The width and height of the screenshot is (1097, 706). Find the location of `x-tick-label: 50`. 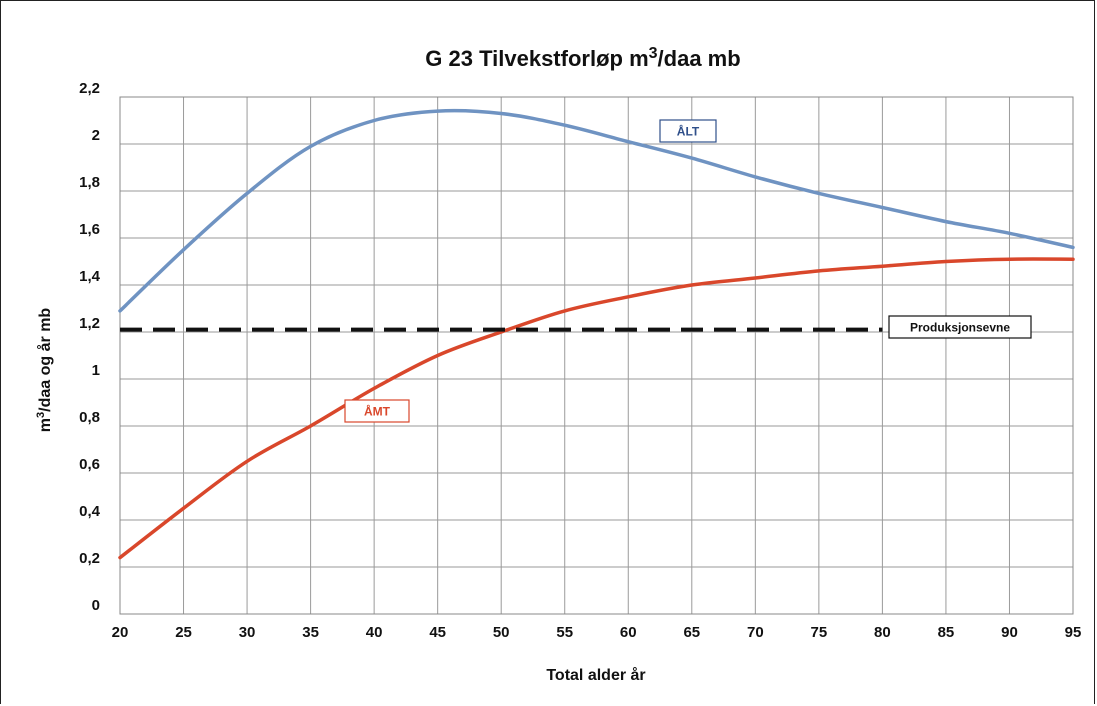

x-tick-label: 50 is located at coordinates (501, 632).